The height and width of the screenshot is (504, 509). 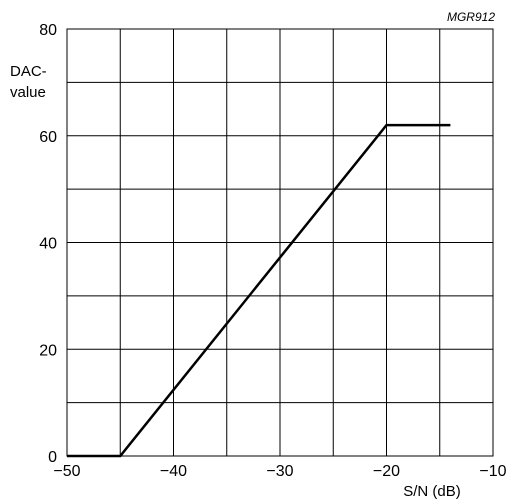 I want to click on x-tick-label-1: −40, so click(x=173, y=471).